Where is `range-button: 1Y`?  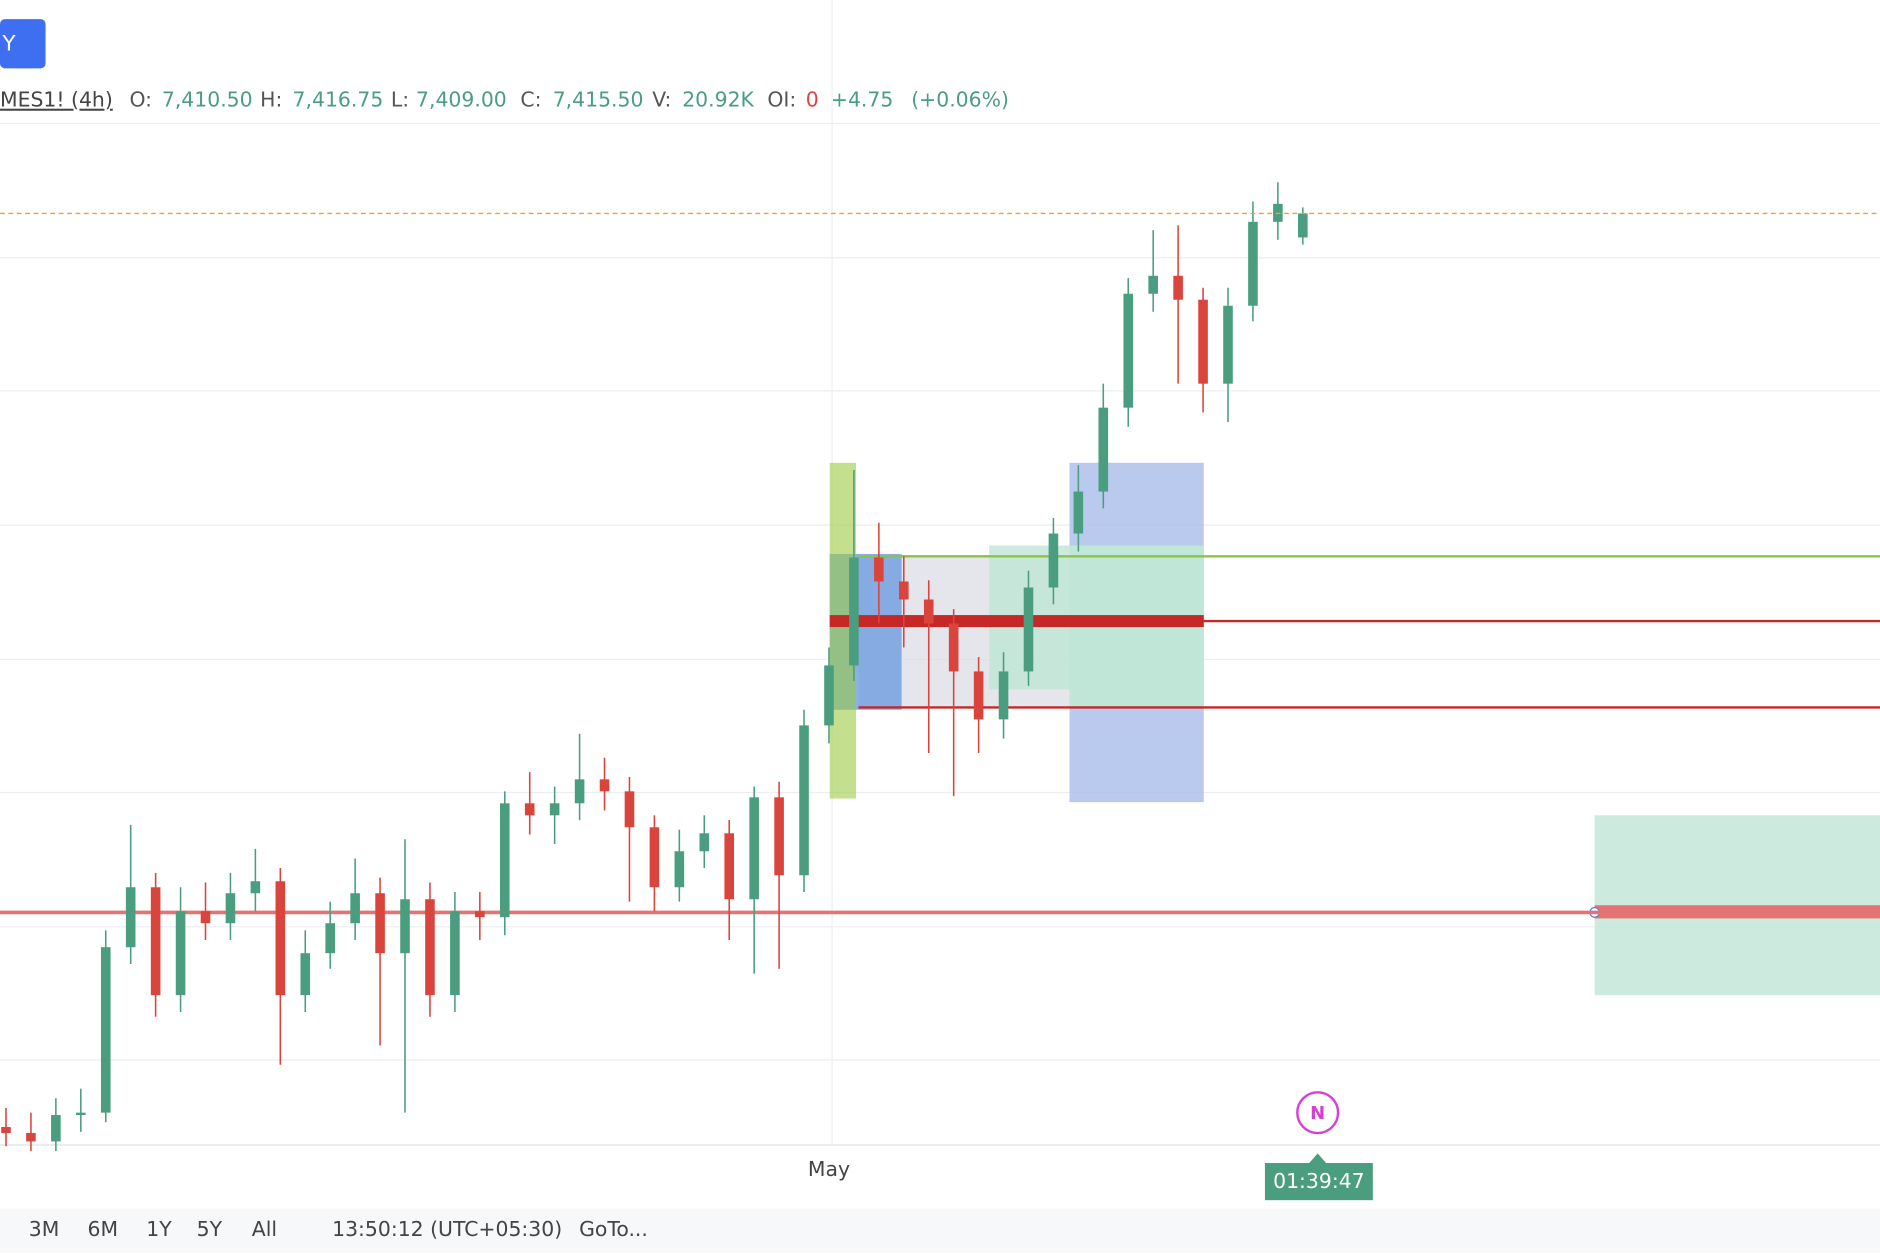 range-button: 1Y is located at coordinates (159, 1229).